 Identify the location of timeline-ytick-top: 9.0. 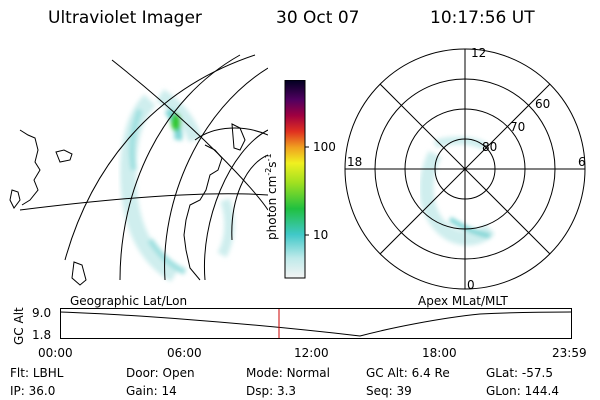
(42, 313).